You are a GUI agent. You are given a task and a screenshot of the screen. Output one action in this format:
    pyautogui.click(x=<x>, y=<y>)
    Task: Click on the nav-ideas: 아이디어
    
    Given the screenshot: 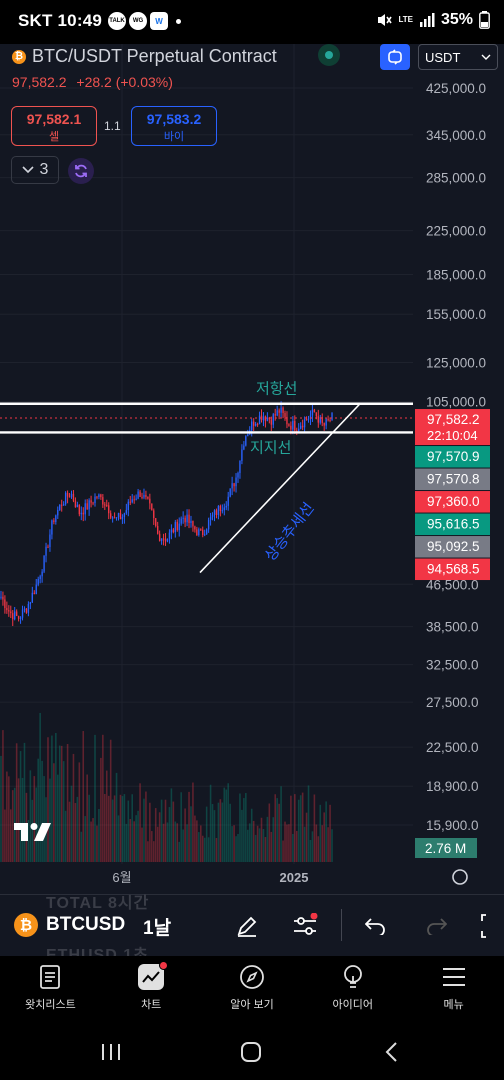 What is the action you would take?
    pyautogui.click(x=352, y=989)
    